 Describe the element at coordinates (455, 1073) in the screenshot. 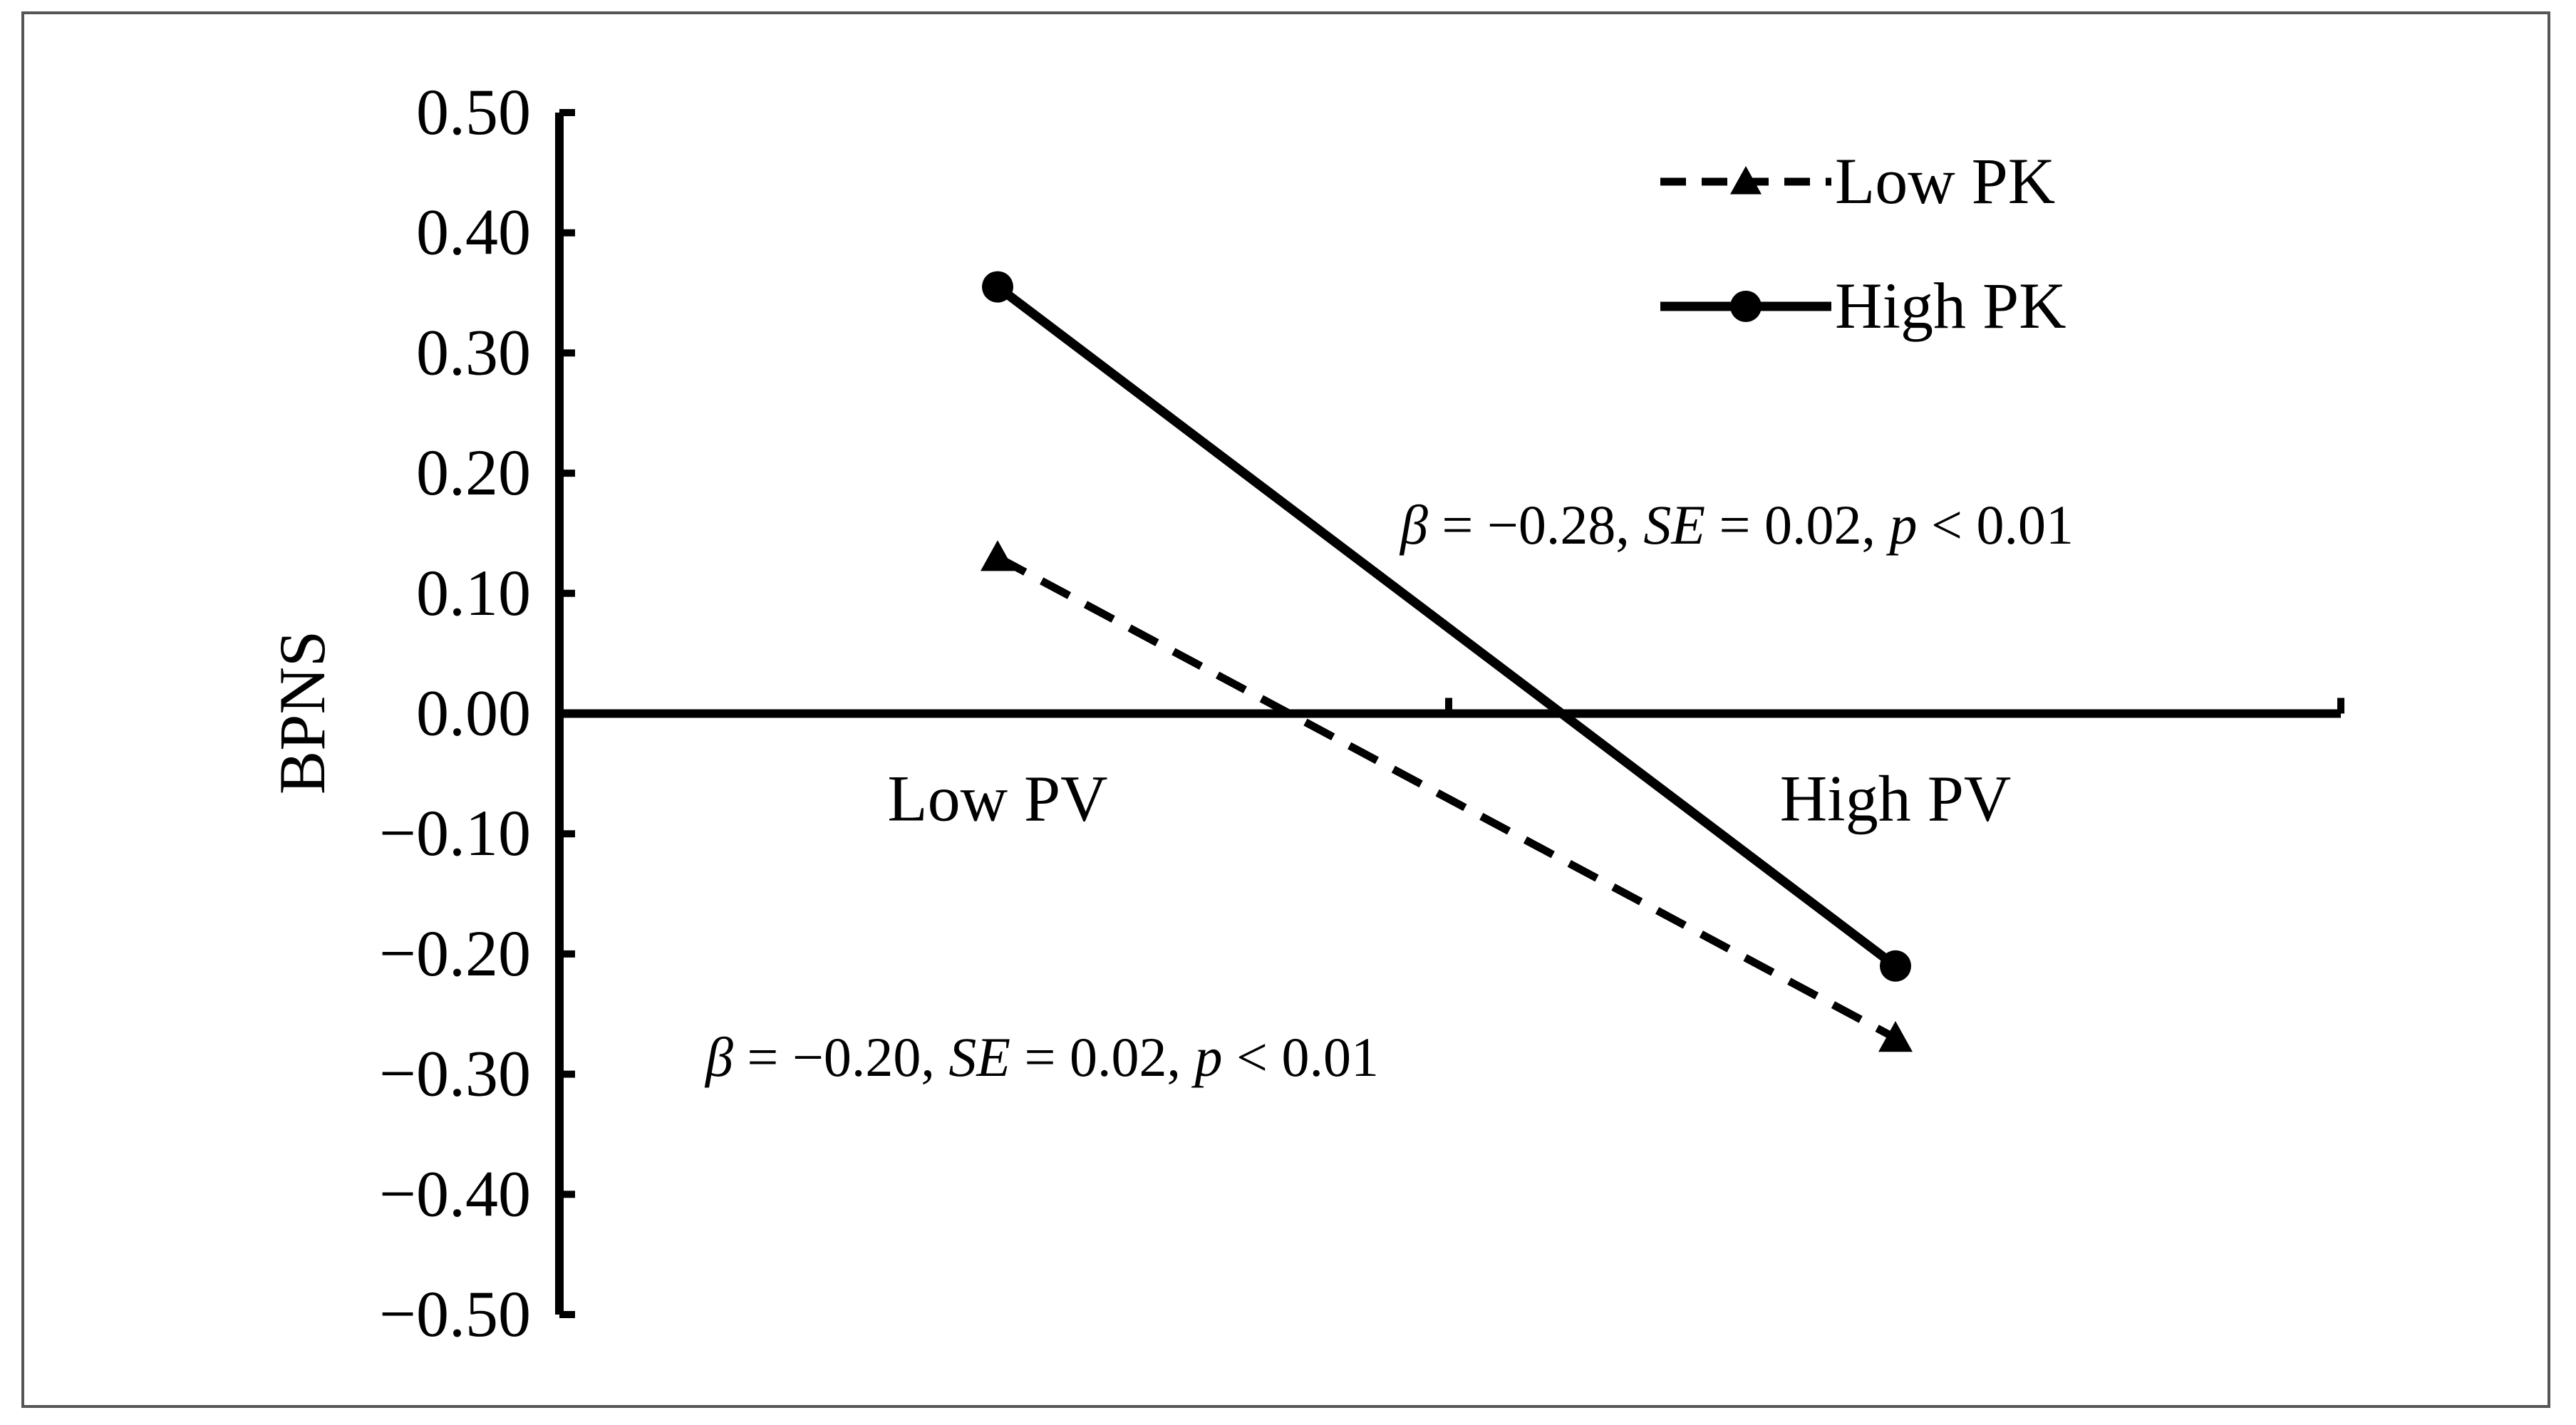

I see `y-tick-label: −0.30` at that location.